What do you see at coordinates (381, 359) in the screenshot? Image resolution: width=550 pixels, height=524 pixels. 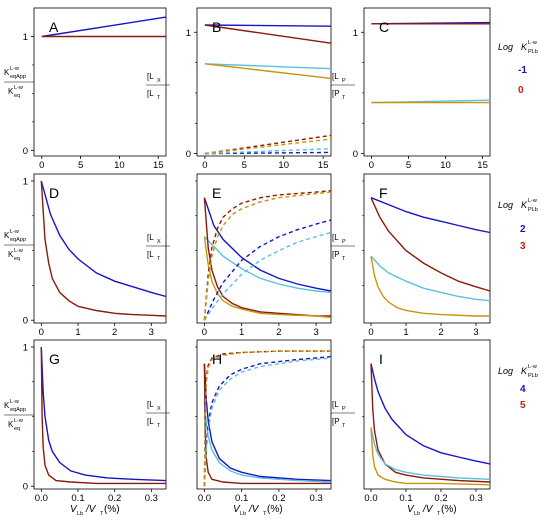 I see `panel-letter: I` at bounding box center [381, 359].